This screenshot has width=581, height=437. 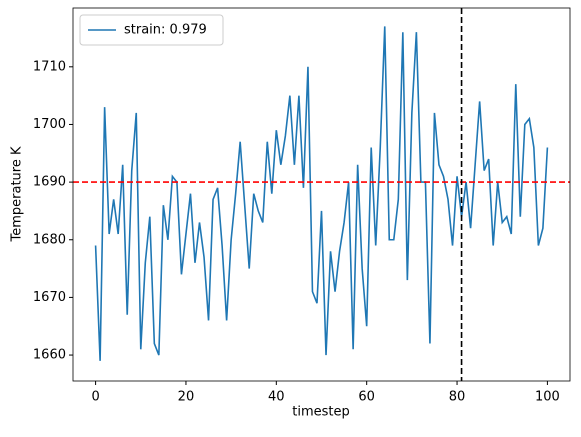 I want to click on x-axis-label: timestep, so click(x=321, y=412).